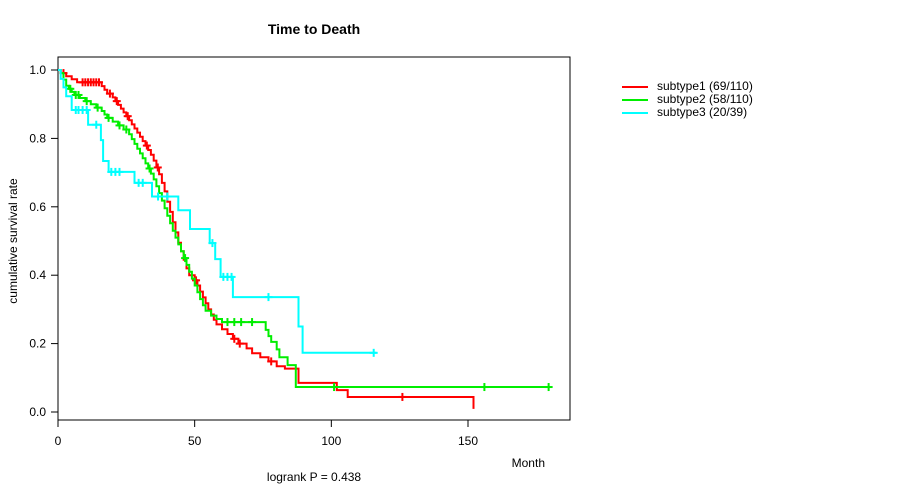 The width and height of the screenshot is (900, 500). I want to click on legend-item-subtype3: subtype3 (20/39), so click(687, 112).